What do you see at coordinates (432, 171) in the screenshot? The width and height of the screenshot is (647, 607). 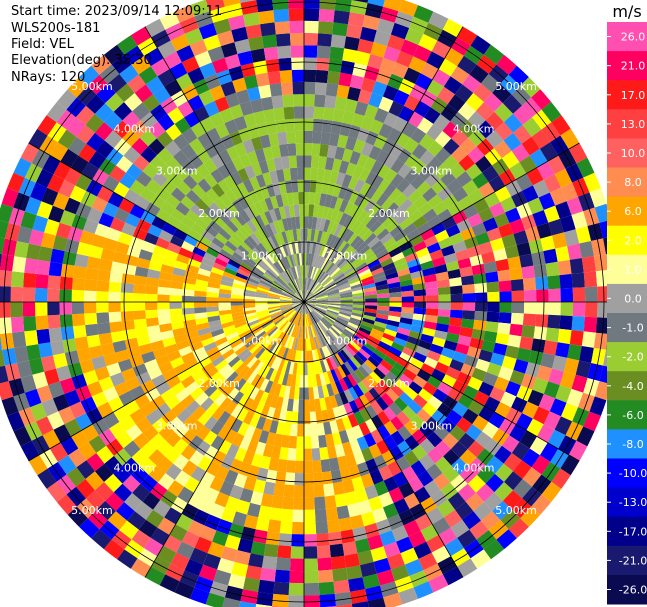 I see `range-ring-label: 3.00km` at bounding box center [432, 171].